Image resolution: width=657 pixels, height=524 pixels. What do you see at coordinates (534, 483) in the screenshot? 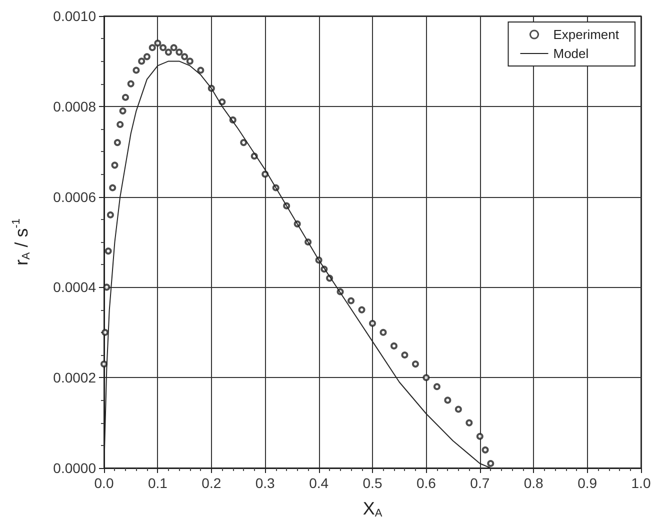
I see `x-tick-label: 0.8` at bounding box center [534, 483].